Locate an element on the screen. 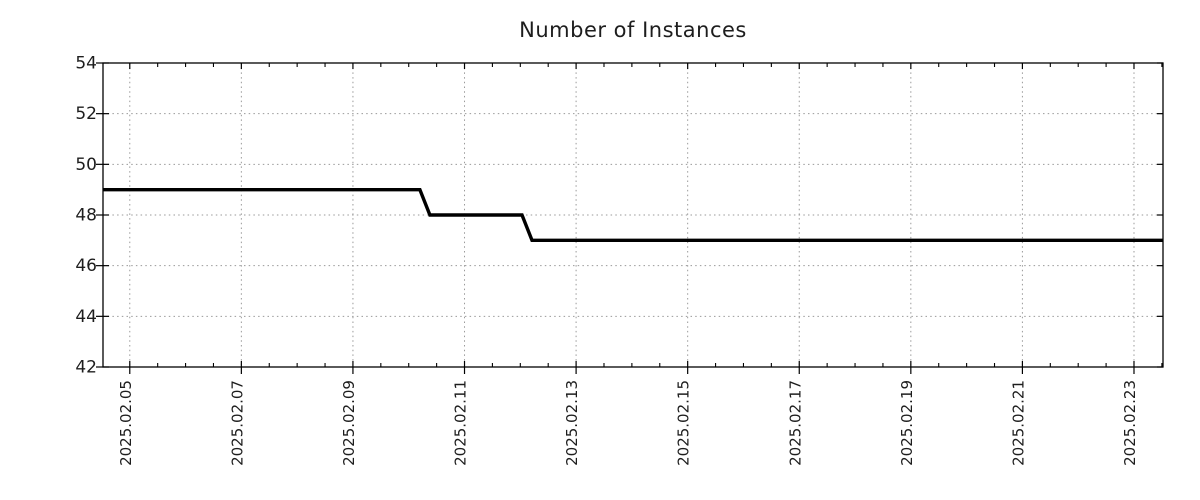 This screenshot has width=1200, height=500. y-tick-label: 50 is located at coordinates (86, 165).